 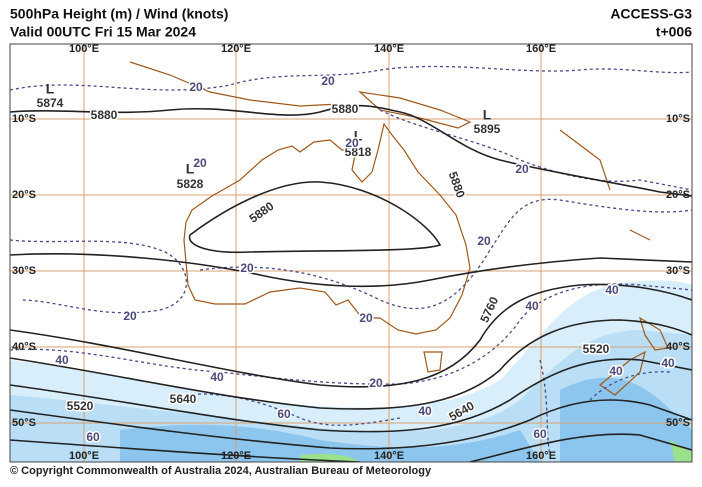 I want to click on height-label: 5818, so click(x=358, y=152).